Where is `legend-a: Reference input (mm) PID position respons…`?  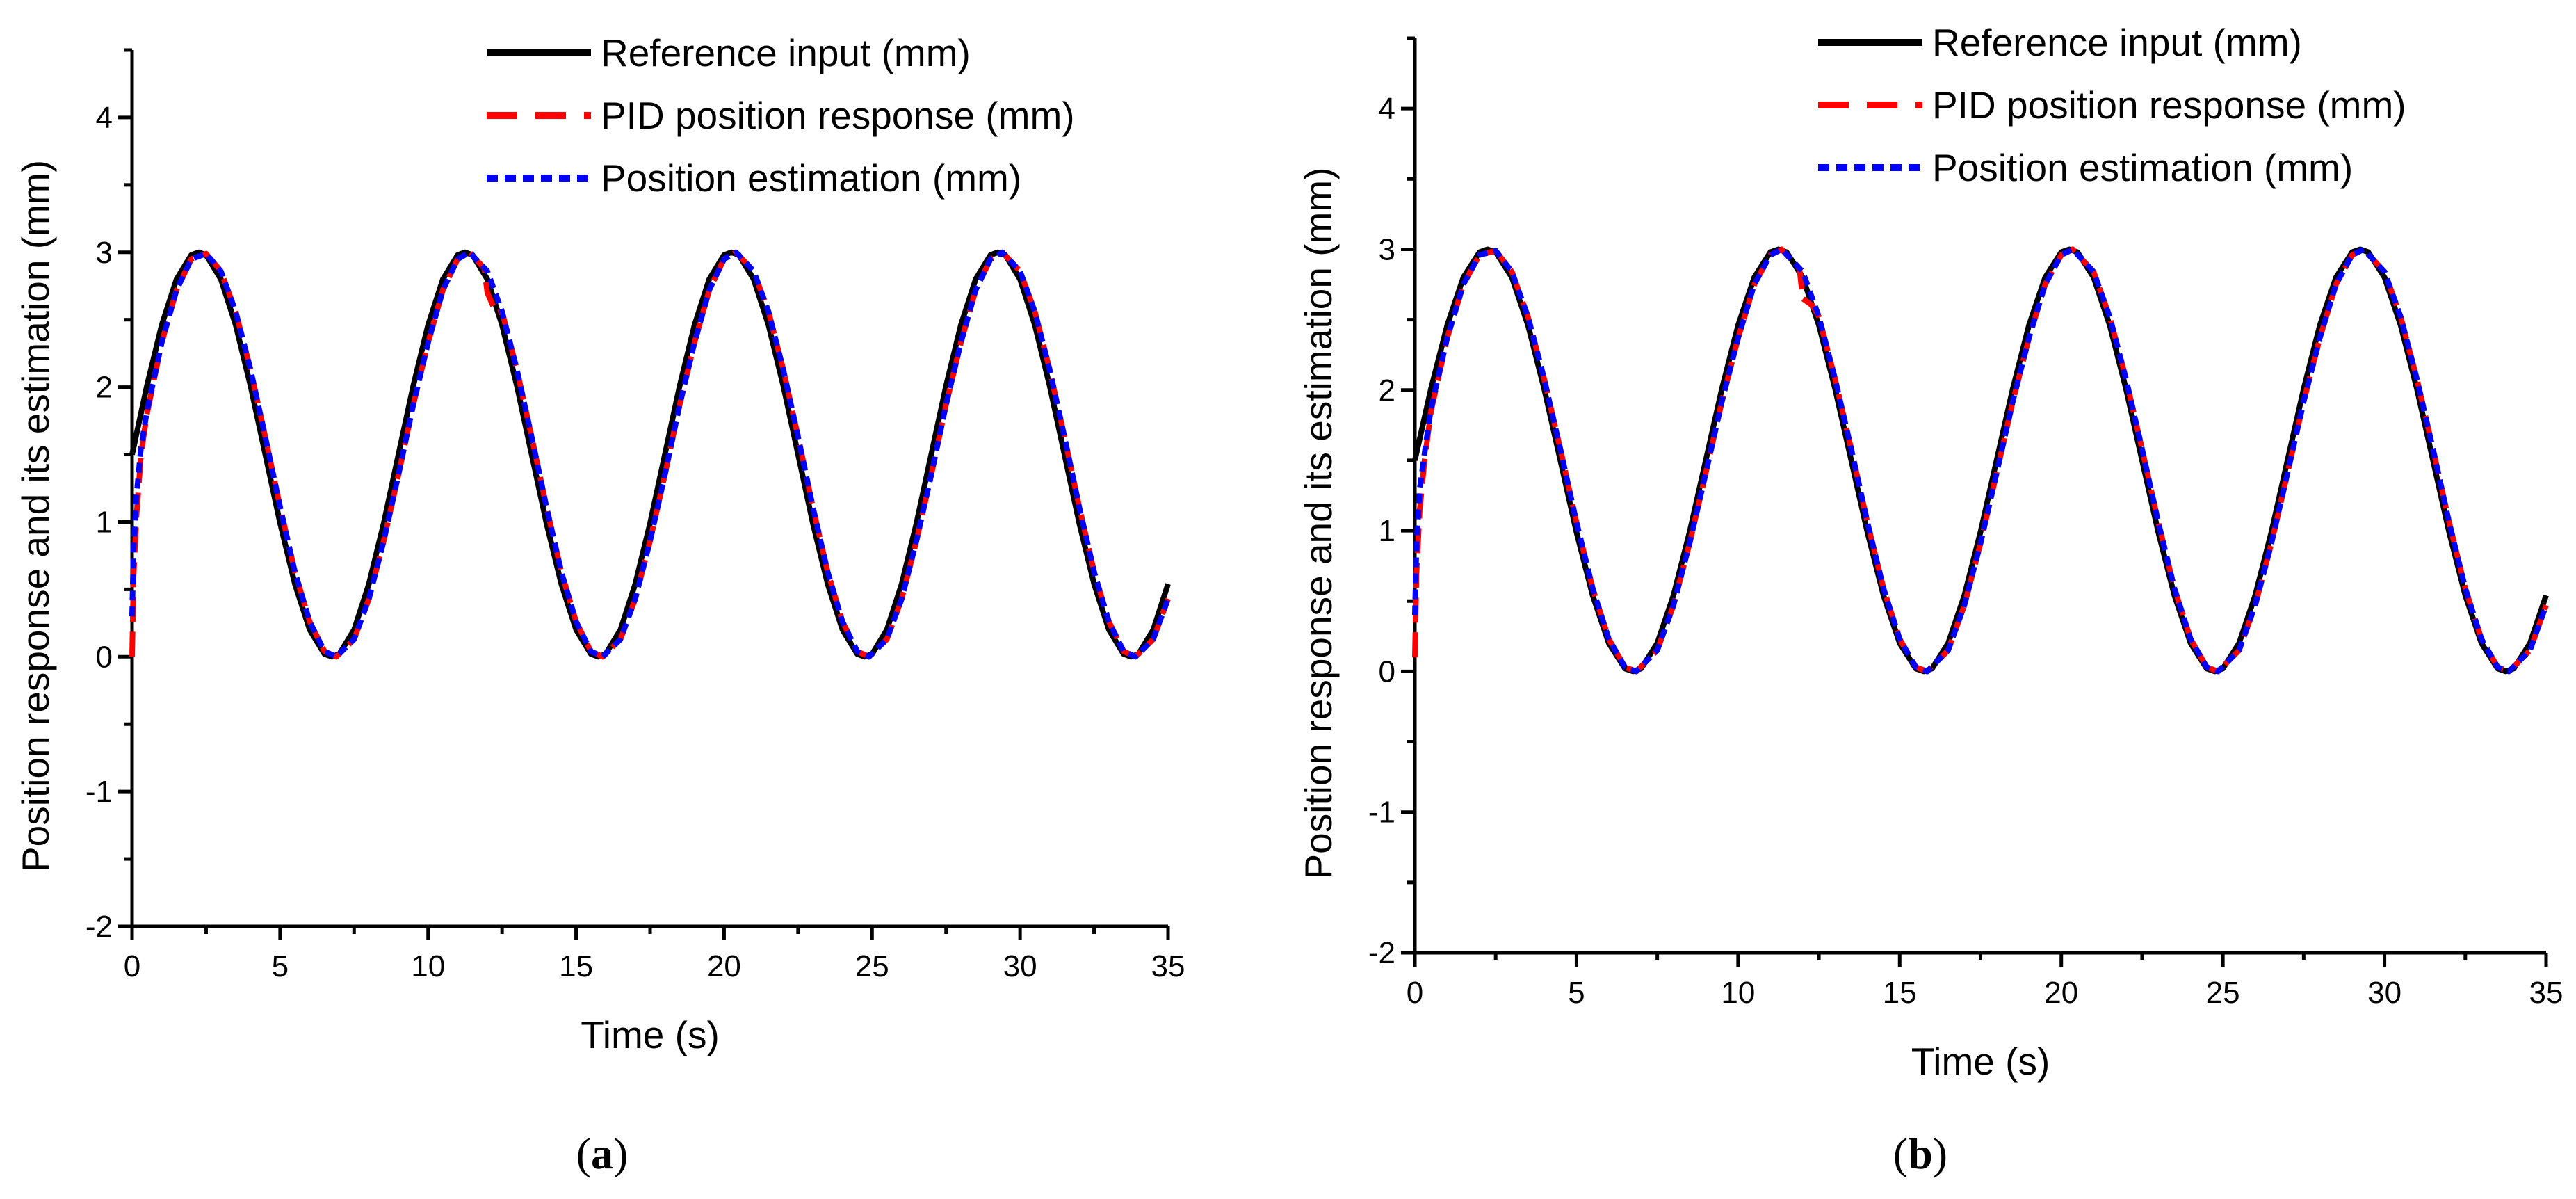 legend-a: Reference input (mm) PID position respons… is located at coordinates (781, 115).